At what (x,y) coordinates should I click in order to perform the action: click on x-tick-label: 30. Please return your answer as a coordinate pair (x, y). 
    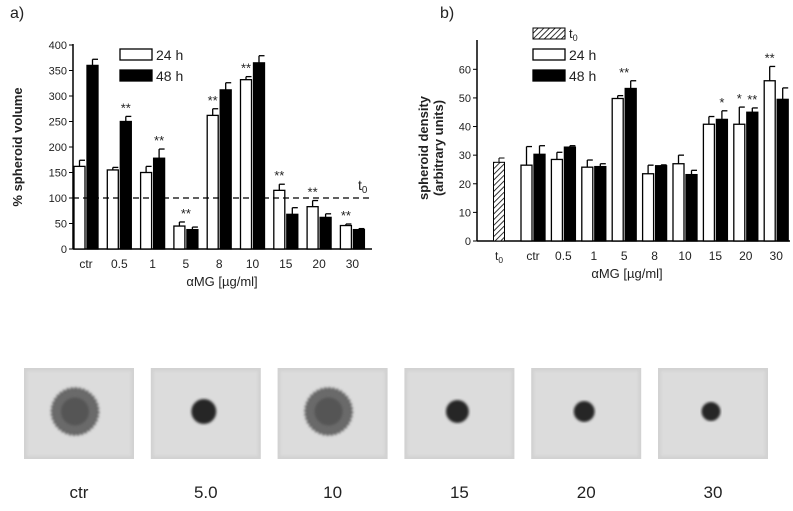
    Looking at the image, I should click on (777, 256).